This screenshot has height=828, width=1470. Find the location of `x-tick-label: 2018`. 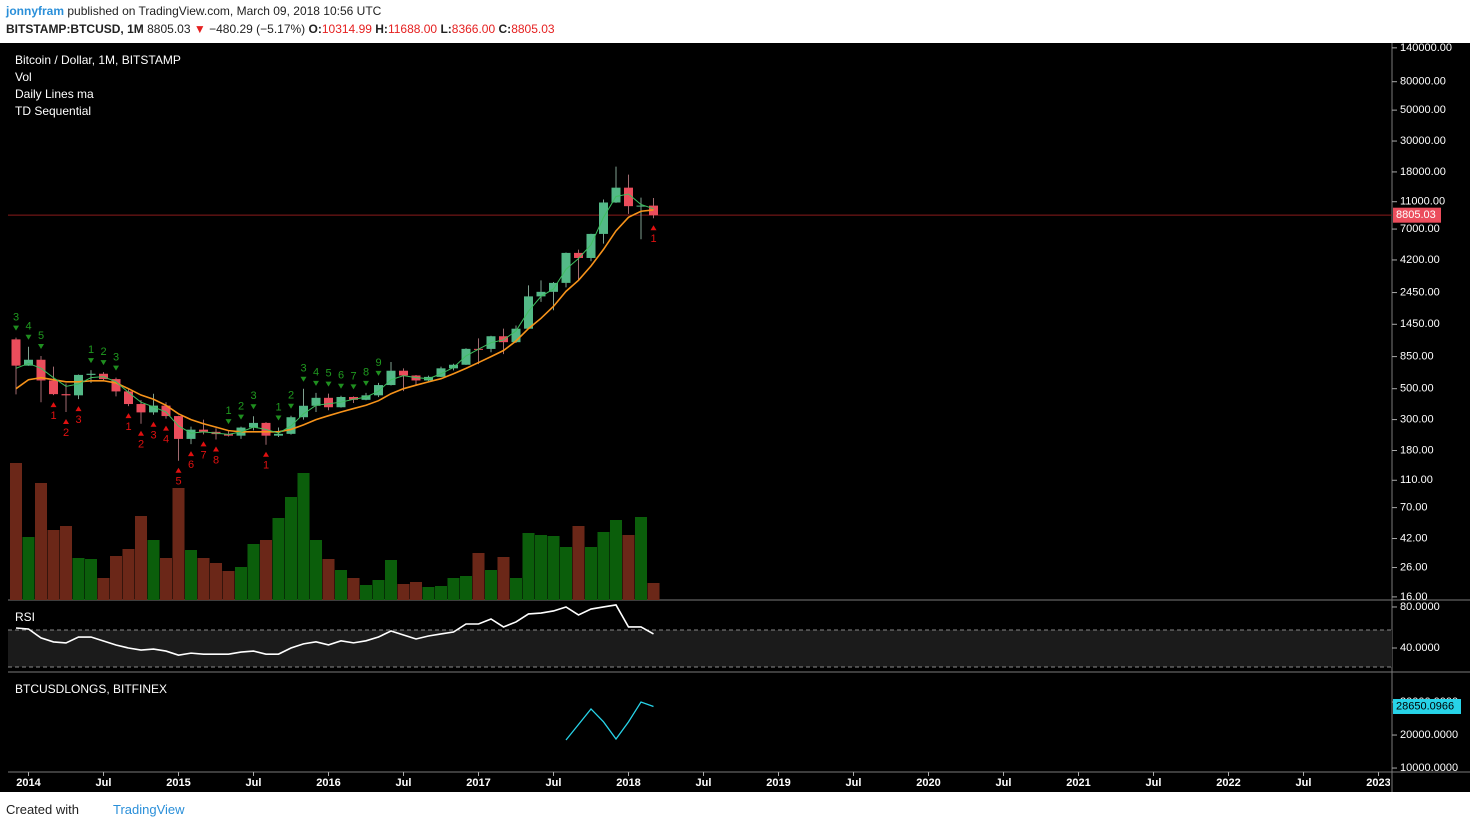

x-tick-label: 2018 is located at coordinates (628, 783).